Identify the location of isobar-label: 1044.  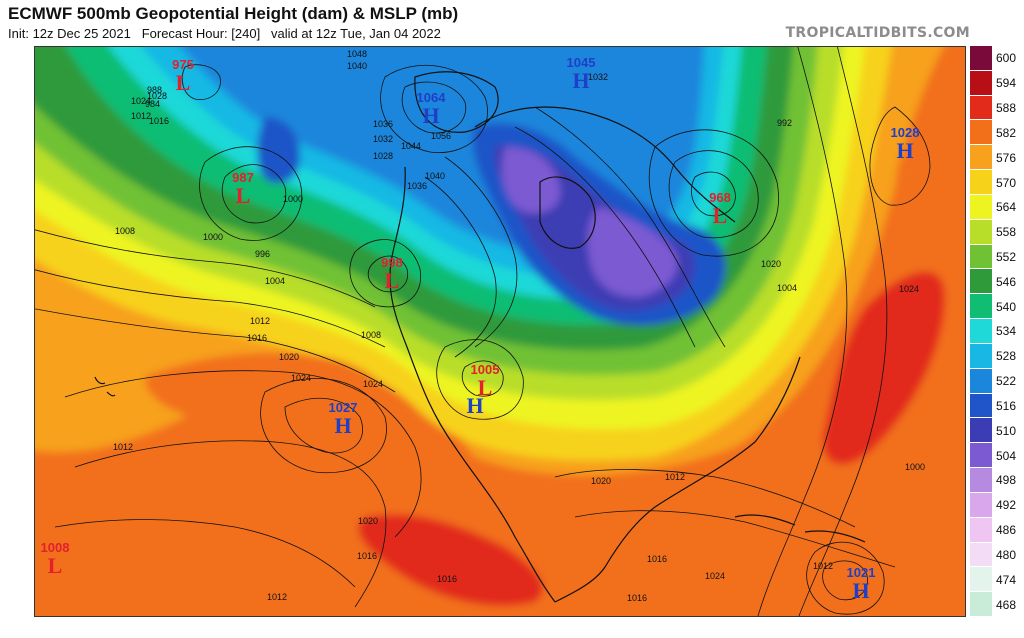
(411, 146).